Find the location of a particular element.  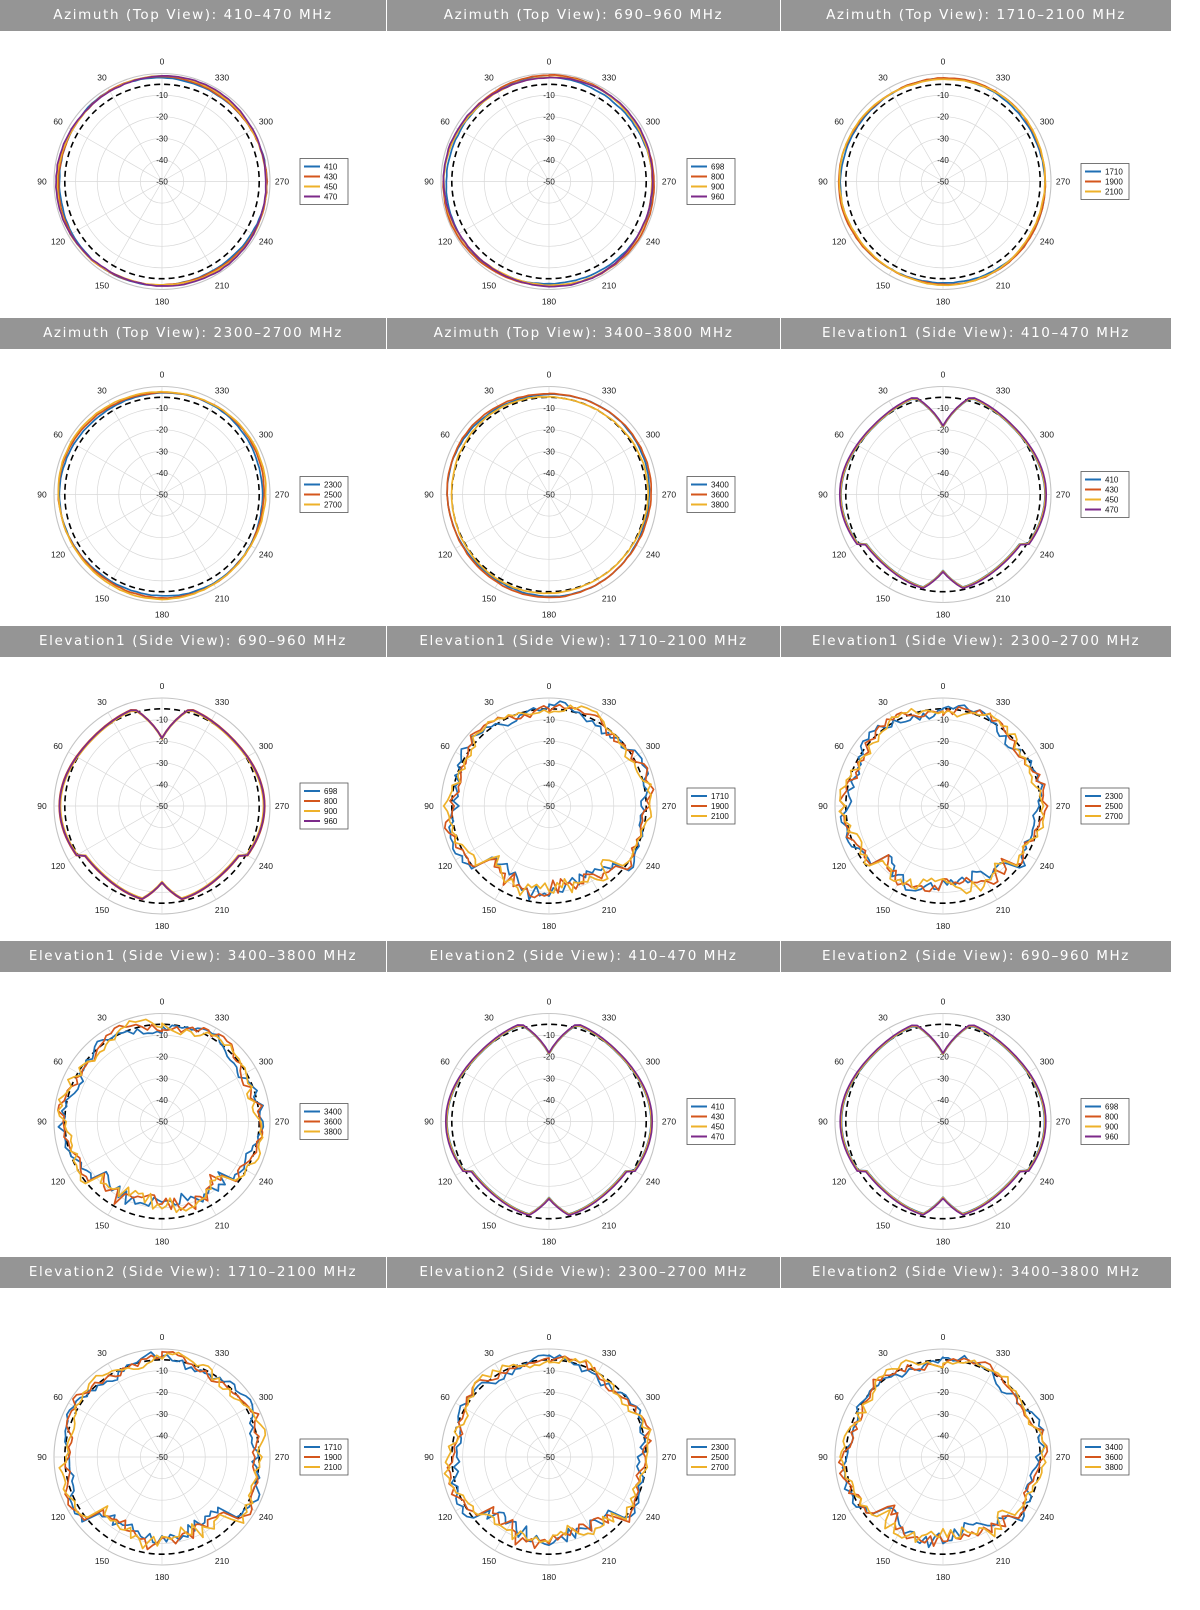

legend-label: 3800 is located at coordinates (1114, 1467).